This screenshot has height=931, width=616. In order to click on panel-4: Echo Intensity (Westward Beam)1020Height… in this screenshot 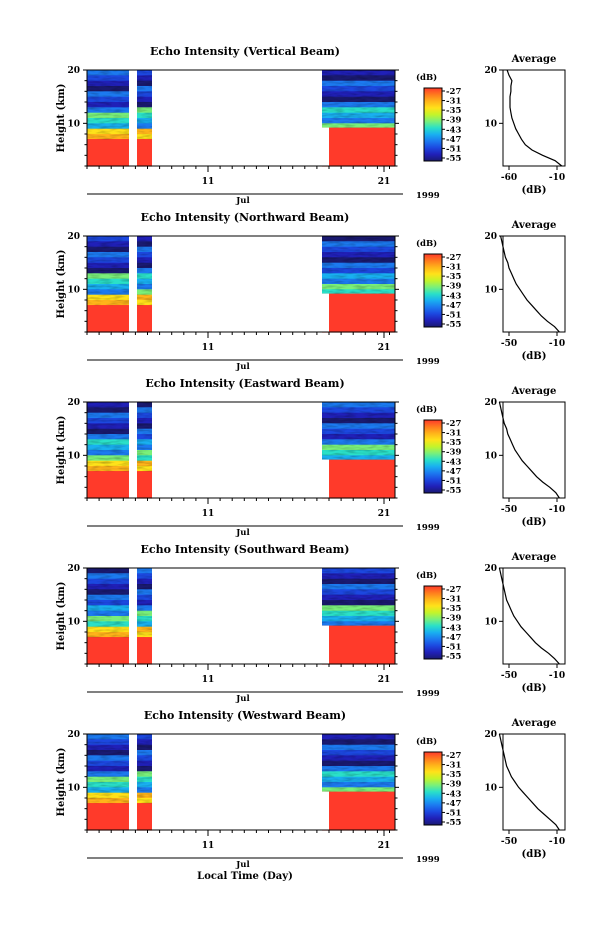, I will do `click(311, 789)`.